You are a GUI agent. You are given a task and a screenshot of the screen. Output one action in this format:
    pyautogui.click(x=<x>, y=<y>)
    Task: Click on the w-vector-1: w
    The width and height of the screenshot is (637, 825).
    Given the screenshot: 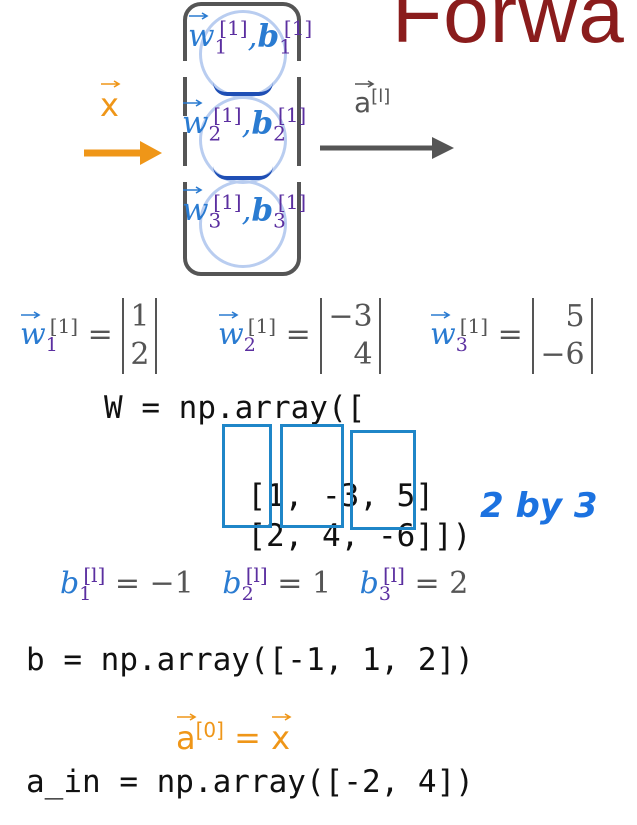 What is the action you would take?
    pyautogui.click(x=201, y=33)
    